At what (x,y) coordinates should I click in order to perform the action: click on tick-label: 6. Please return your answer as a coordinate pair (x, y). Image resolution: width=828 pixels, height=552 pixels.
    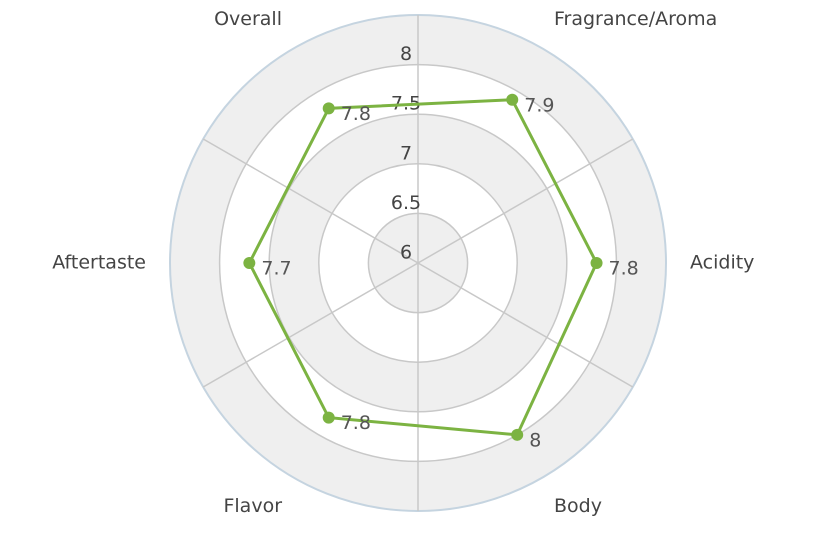
    Looking at the image, I should click on (406, 253).